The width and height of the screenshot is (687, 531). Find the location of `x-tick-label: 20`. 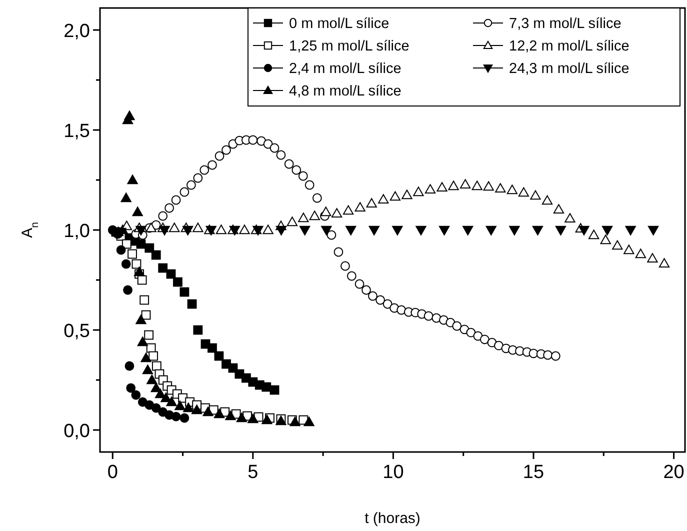

x-tick-label: 20 is located at coordinates (673, 472).